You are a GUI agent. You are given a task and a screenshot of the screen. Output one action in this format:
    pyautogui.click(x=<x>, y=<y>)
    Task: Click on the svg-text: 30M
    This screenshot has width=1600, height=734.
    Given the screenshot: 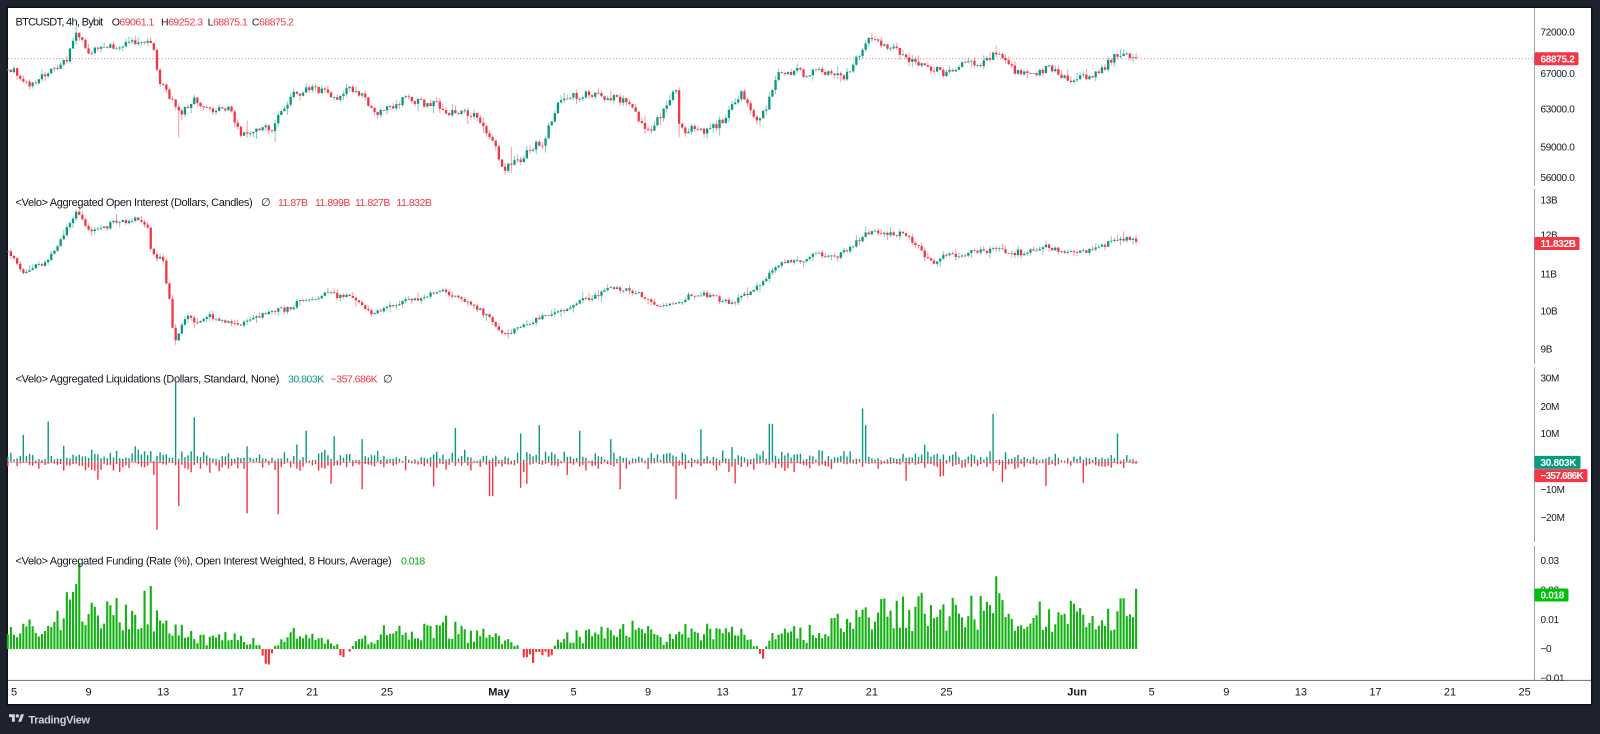 What is the action you would take?
    pyautogui.click(x=1550, y=379)
    